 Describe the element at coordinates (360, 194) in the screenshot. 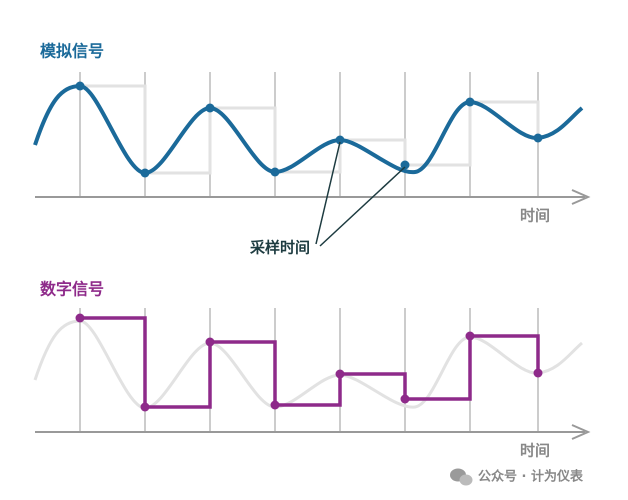

I see `annotation-lines` at that location.